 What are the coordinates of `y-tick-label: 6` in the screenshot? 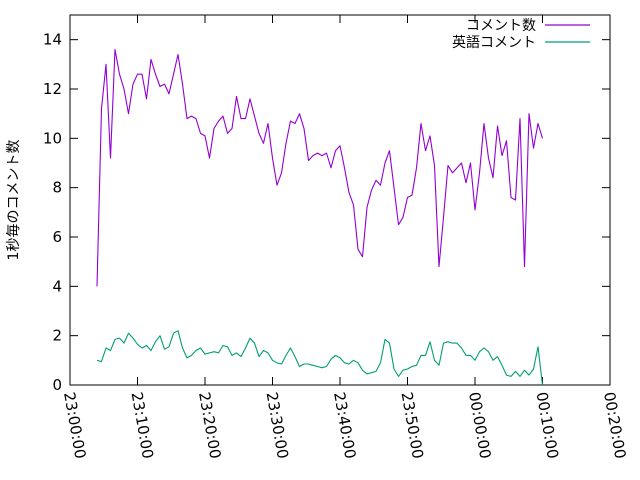 It's located at (57, 237).